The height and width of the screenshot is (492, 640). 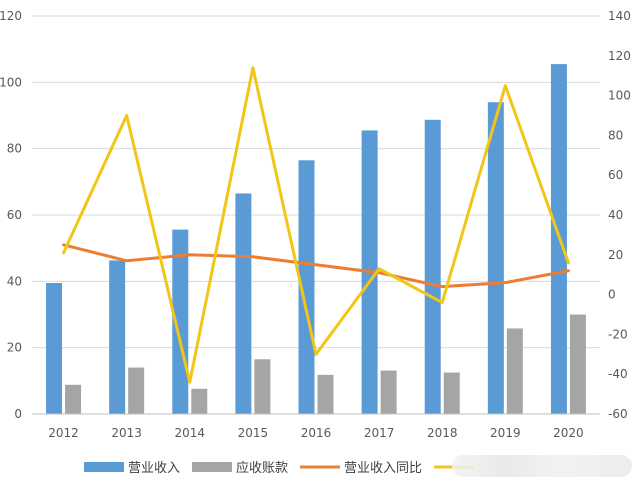 What do you see at coordinates (18, 414) in the screenshot?
I see `left-axis-tick-label: 0` at bounding box center [18, 414].